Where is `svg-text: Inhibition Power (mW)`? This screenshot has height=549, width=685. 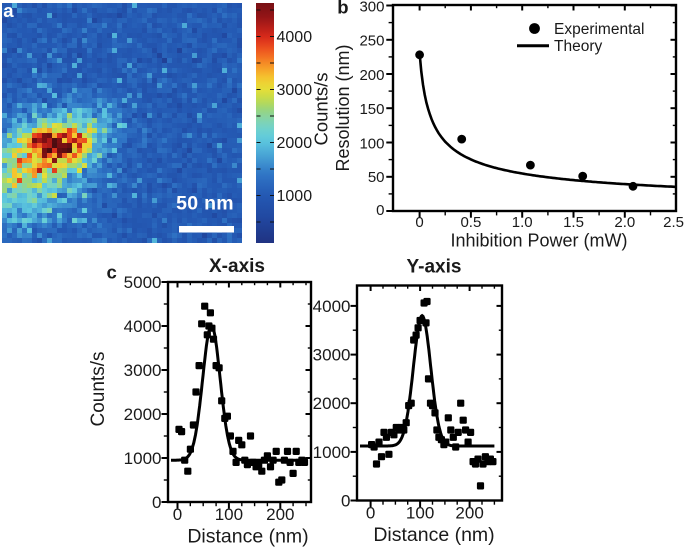 svg-text: Inhibition Power (mW) is located at coordinates (538, 241).